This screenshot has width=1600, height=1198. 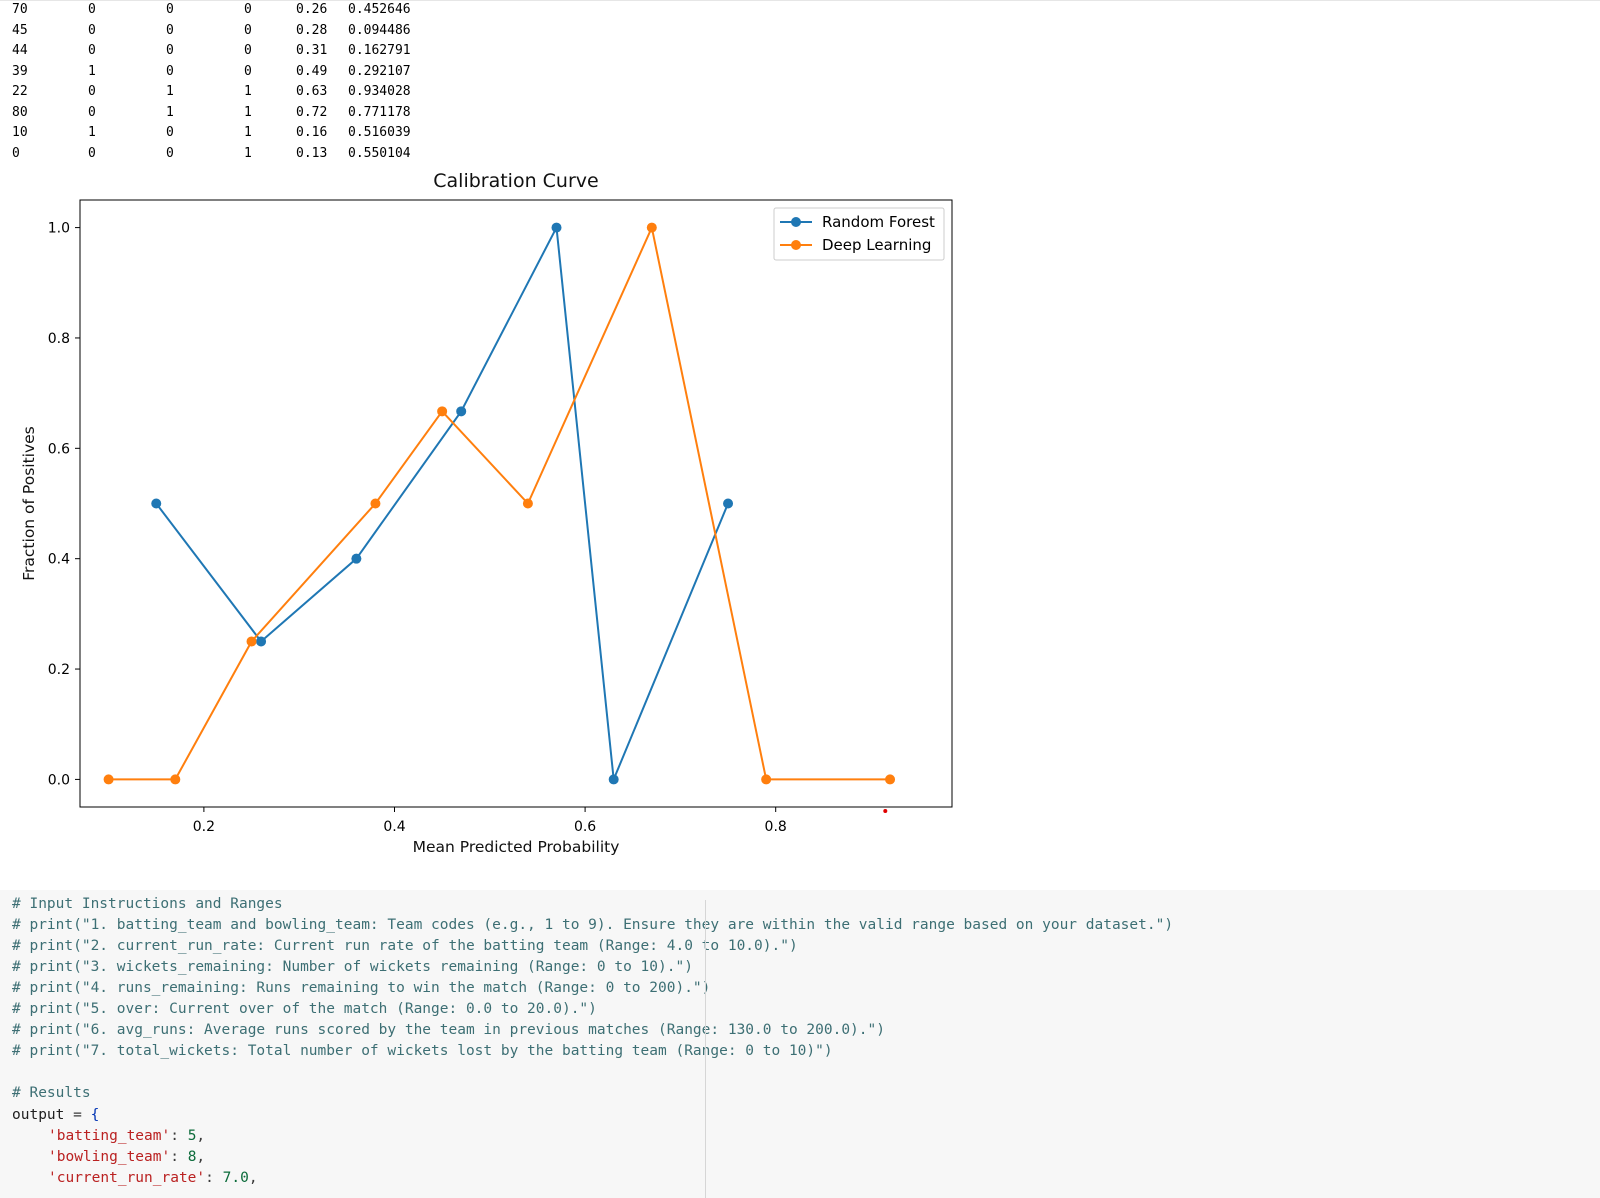 I want to click on table-cell: 0.26, so click(x=312, y=9).